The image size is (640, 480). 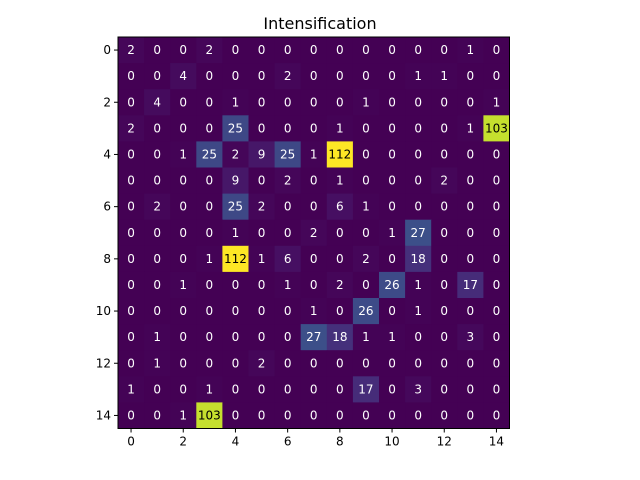 I want to click on cell-value-label: 26, so click(x=365, y=311).